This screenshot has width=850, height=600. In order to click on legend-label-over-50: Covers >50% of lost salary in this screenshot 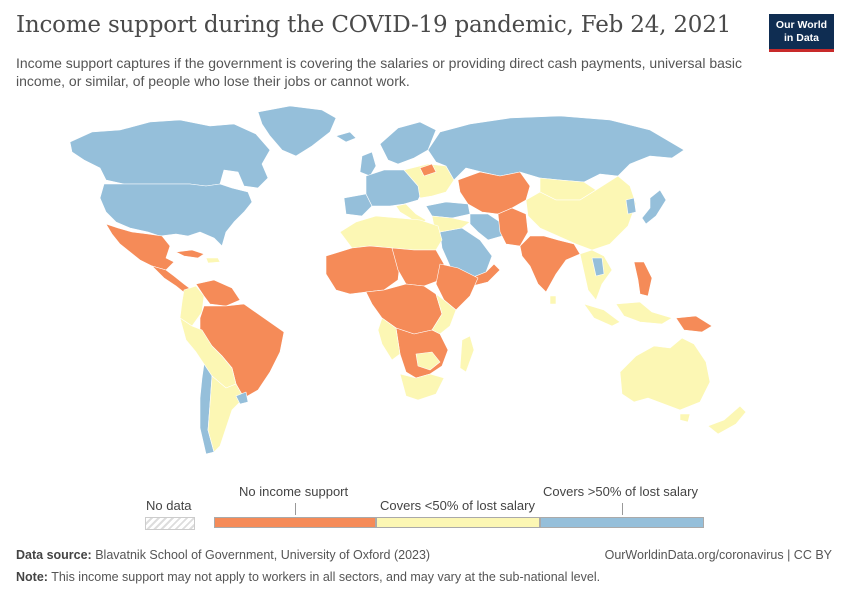, I will do `click(620, 491)`.